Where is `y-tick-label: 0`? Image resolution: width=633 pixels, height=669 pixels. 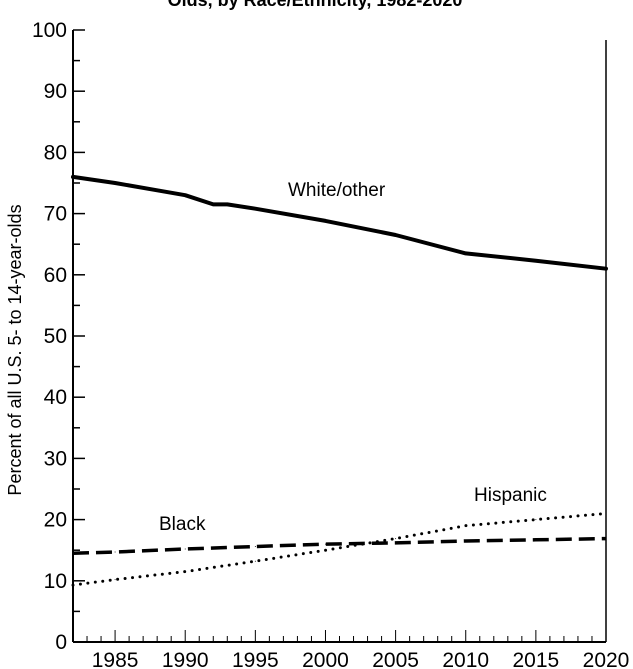
y-tick-label: 0 is located at coordinates (61, 642).